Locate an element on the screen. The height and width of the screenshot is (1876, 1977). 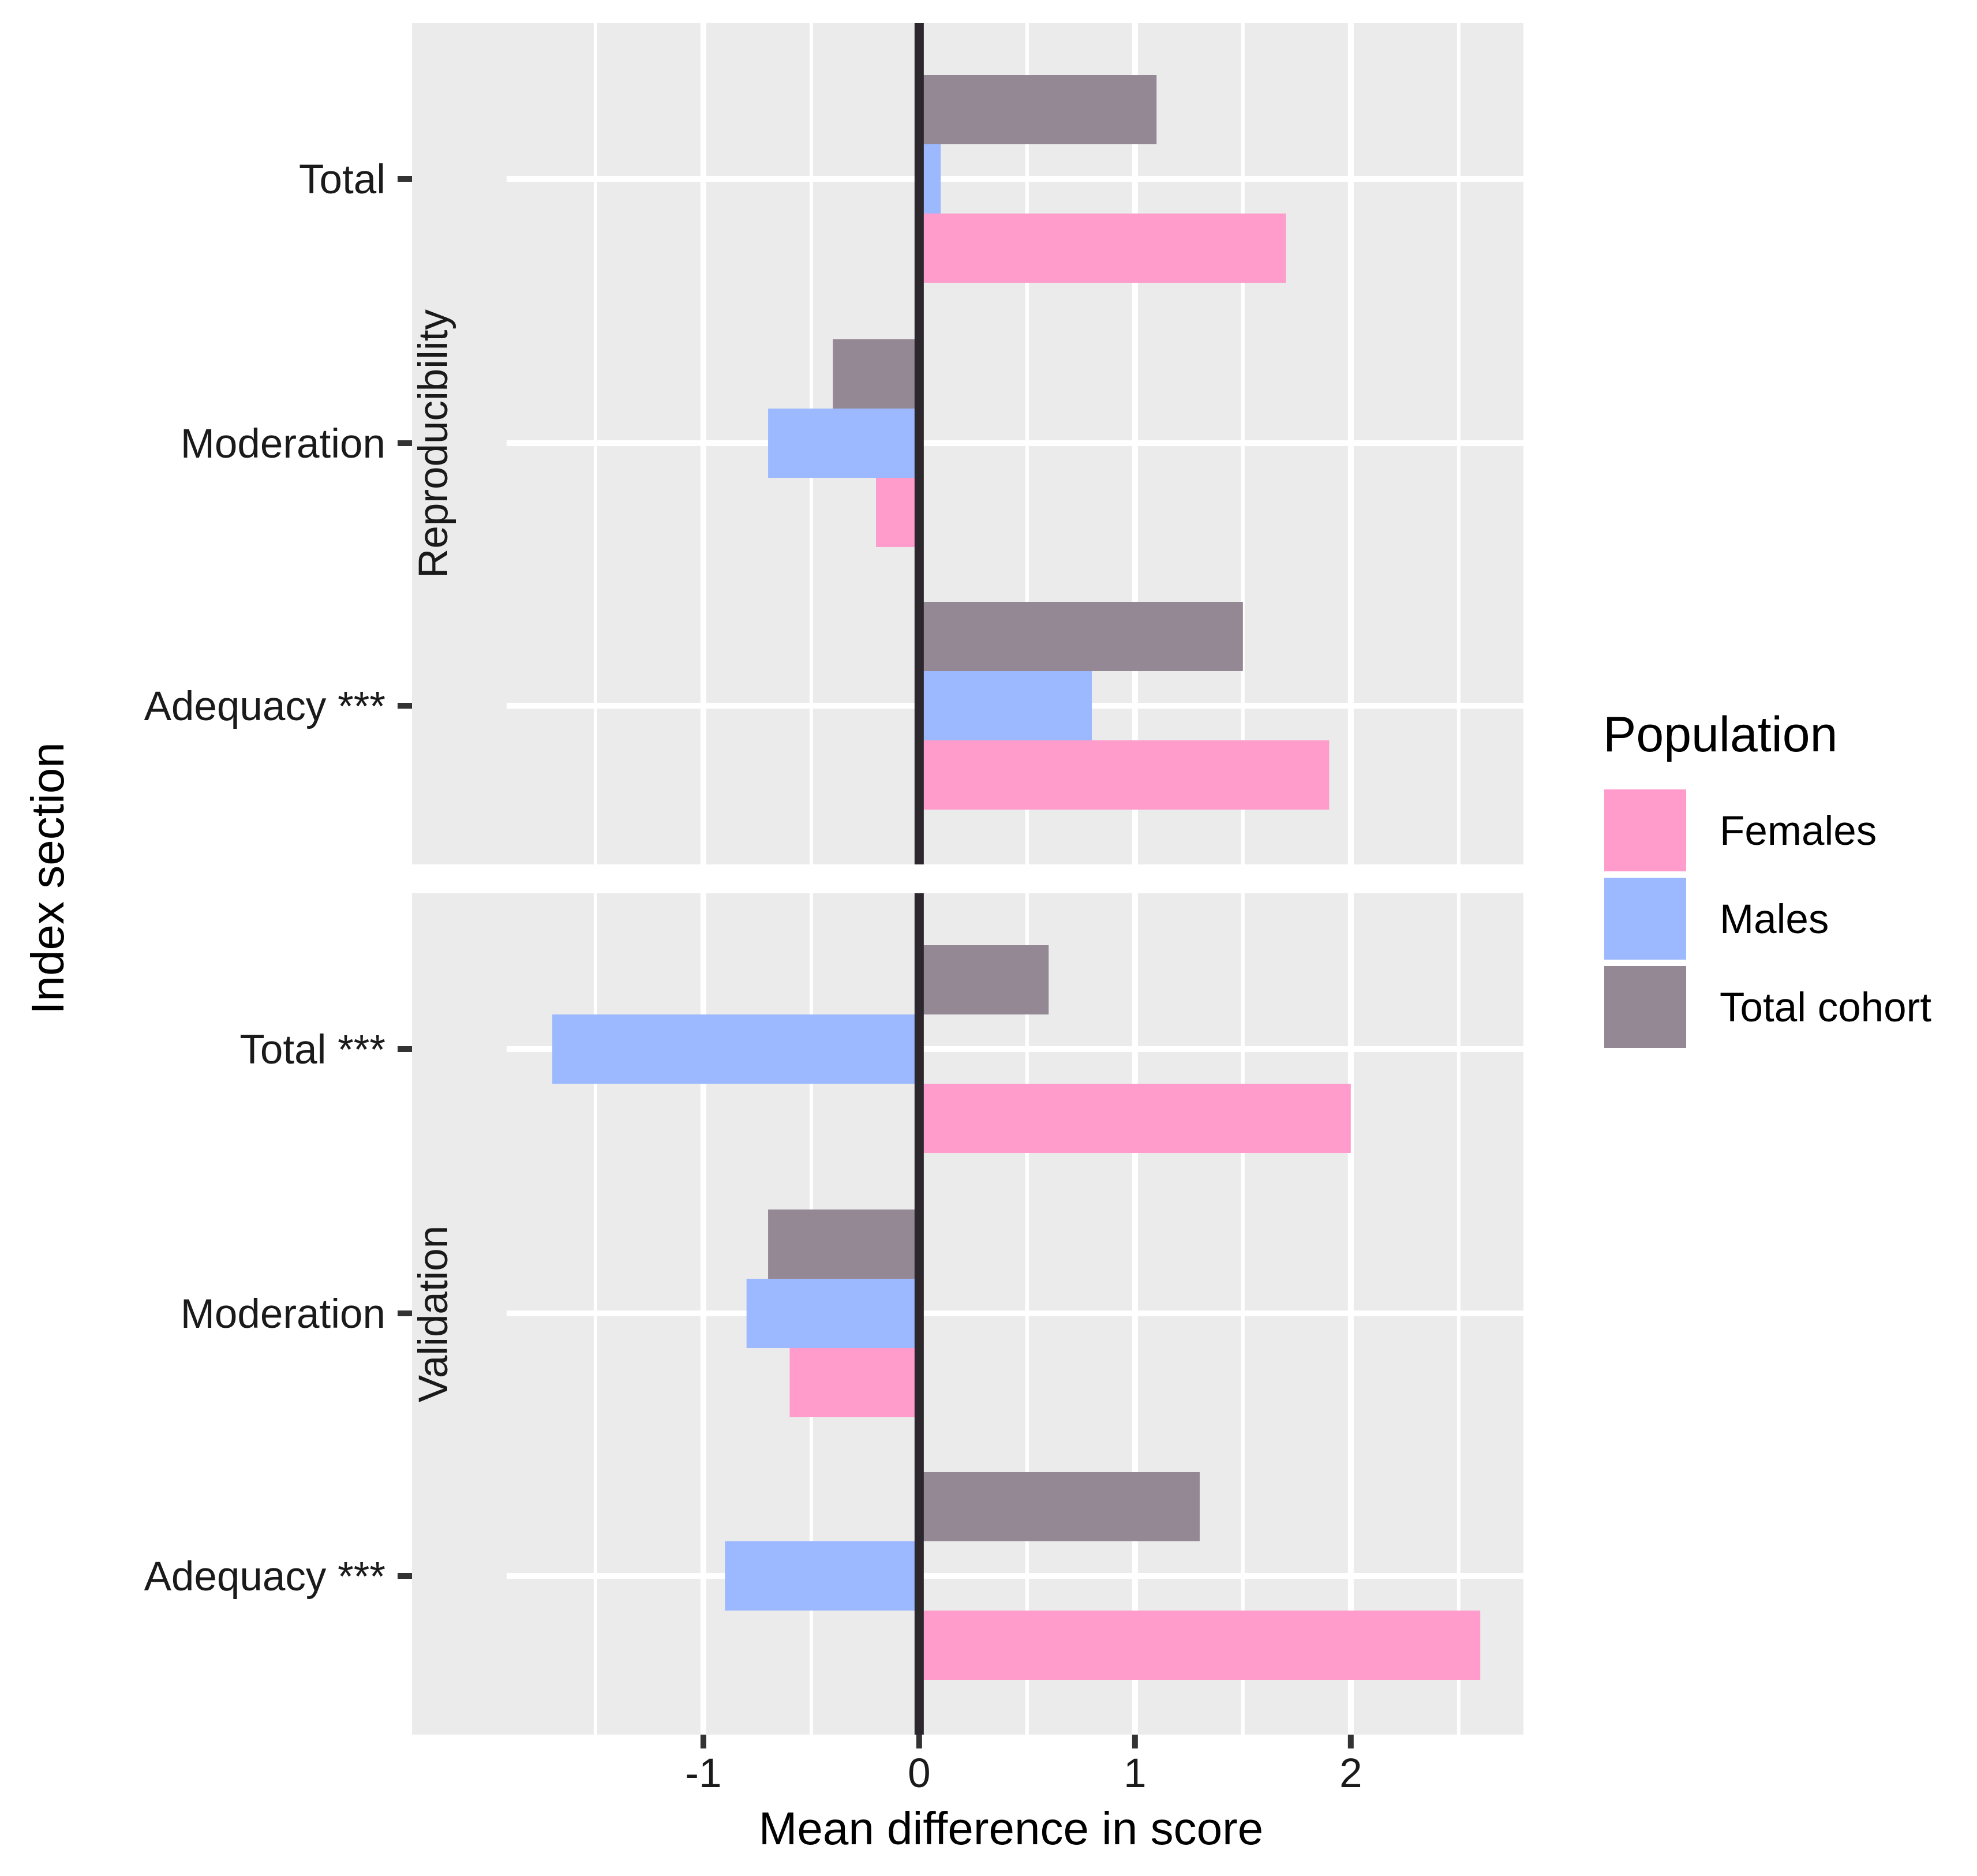
legend: Population Females Males Total cohort is located at coordinates (1766, 878).